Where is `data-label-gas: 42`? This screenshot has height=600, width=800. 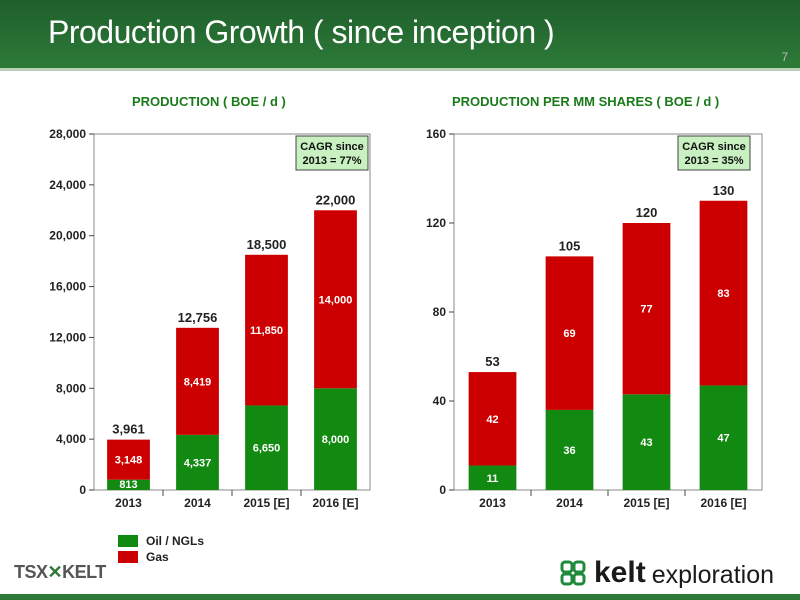
data-label-gas: 42 is located at coordinates (492, 420).